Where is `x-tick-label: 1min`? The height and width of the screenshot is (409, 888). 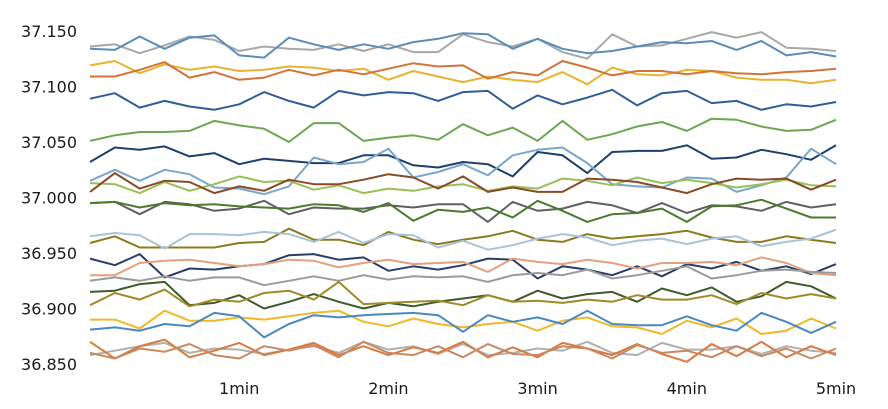
x-tick-label: 1min is located at coordinates (239, 388).